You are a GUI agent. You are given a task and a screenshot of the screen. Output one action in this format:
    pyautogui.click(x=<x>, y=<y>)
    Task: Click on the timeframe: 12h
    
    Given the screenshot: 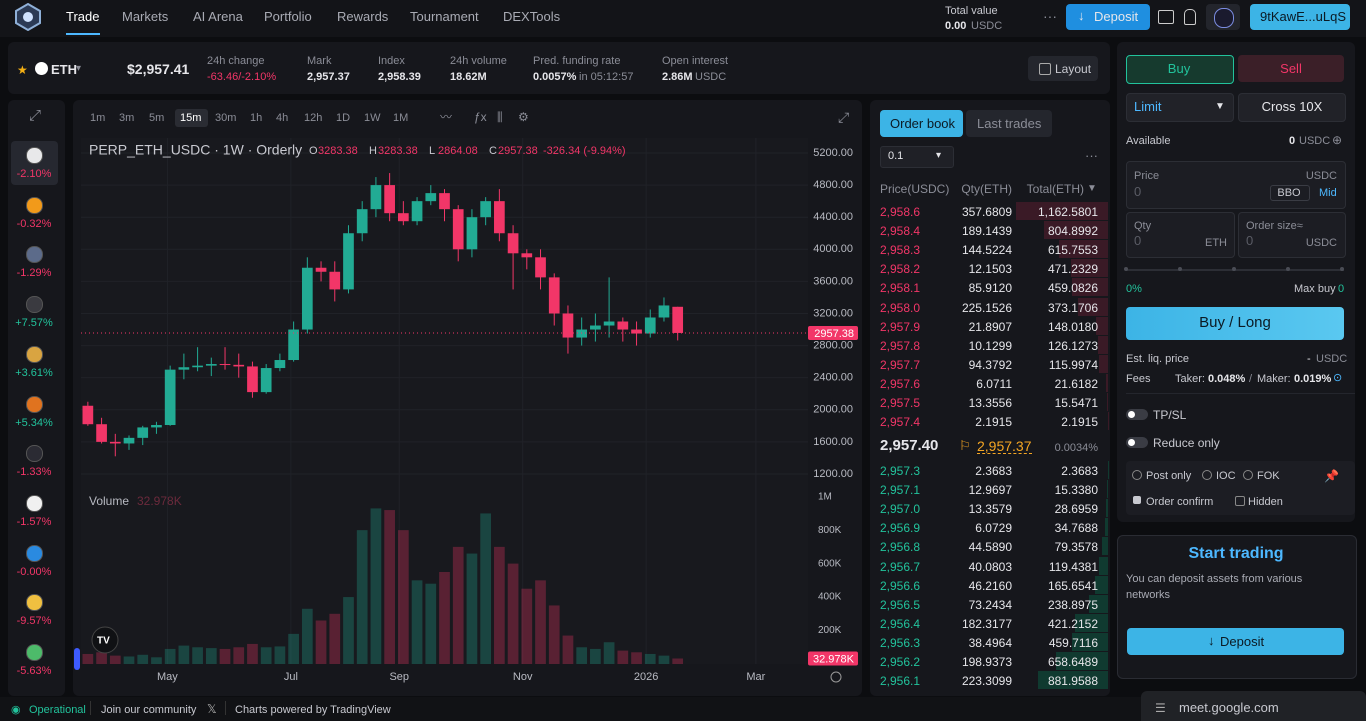 What is the action you would take?
    pyautogui.click(x=313, y=118)
    